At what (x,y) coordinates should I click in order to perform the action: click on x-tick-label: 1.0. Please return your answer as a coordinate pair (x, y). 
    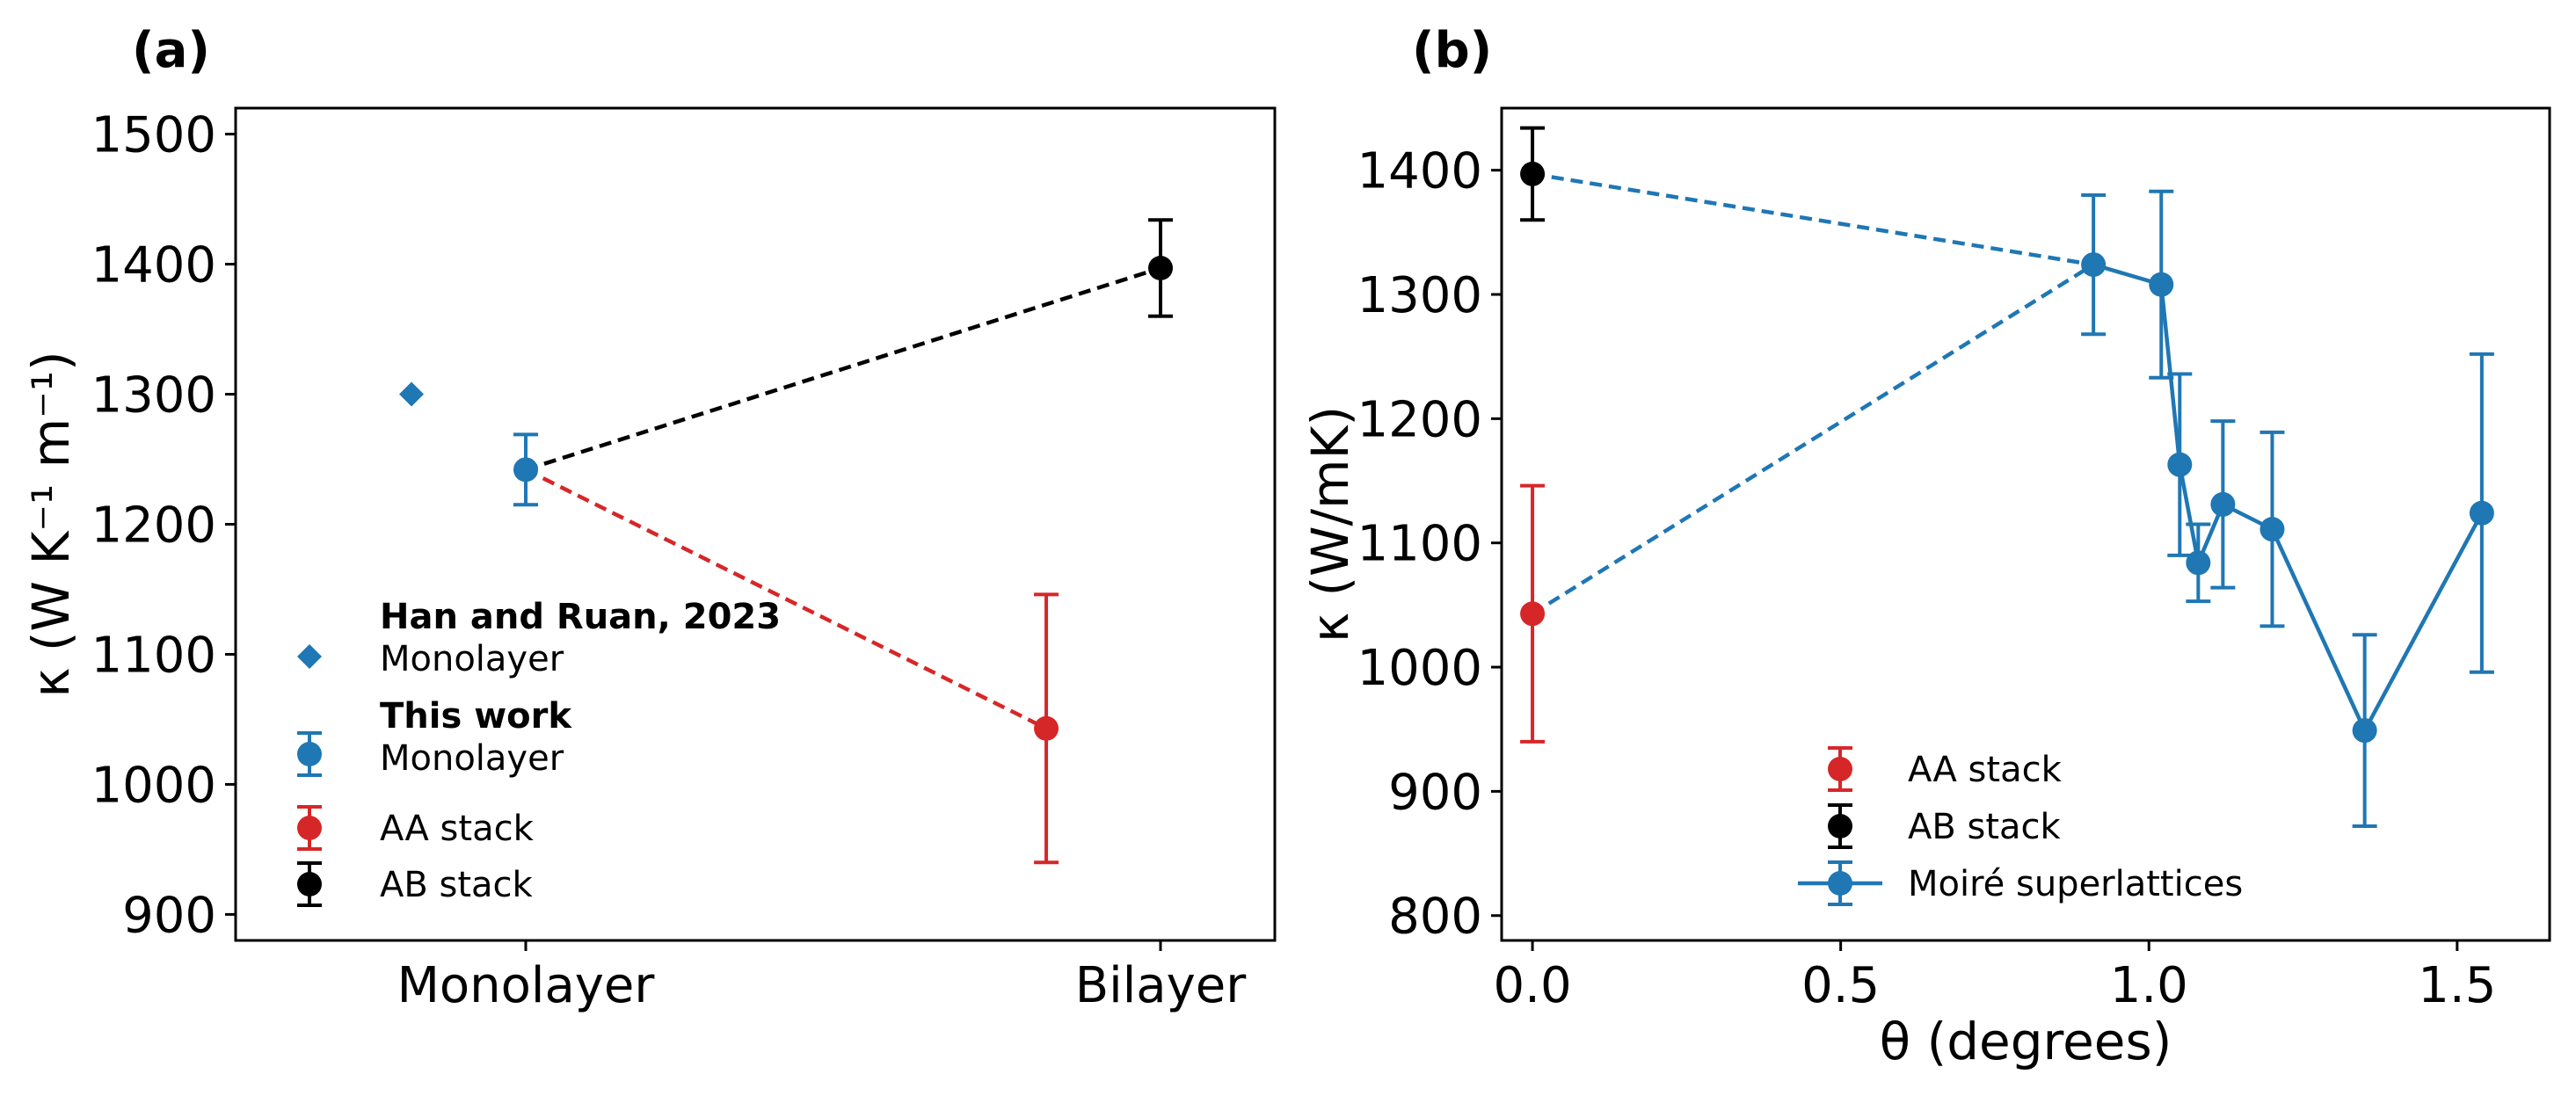
    Looking at the image, I should click on (2149, 985).